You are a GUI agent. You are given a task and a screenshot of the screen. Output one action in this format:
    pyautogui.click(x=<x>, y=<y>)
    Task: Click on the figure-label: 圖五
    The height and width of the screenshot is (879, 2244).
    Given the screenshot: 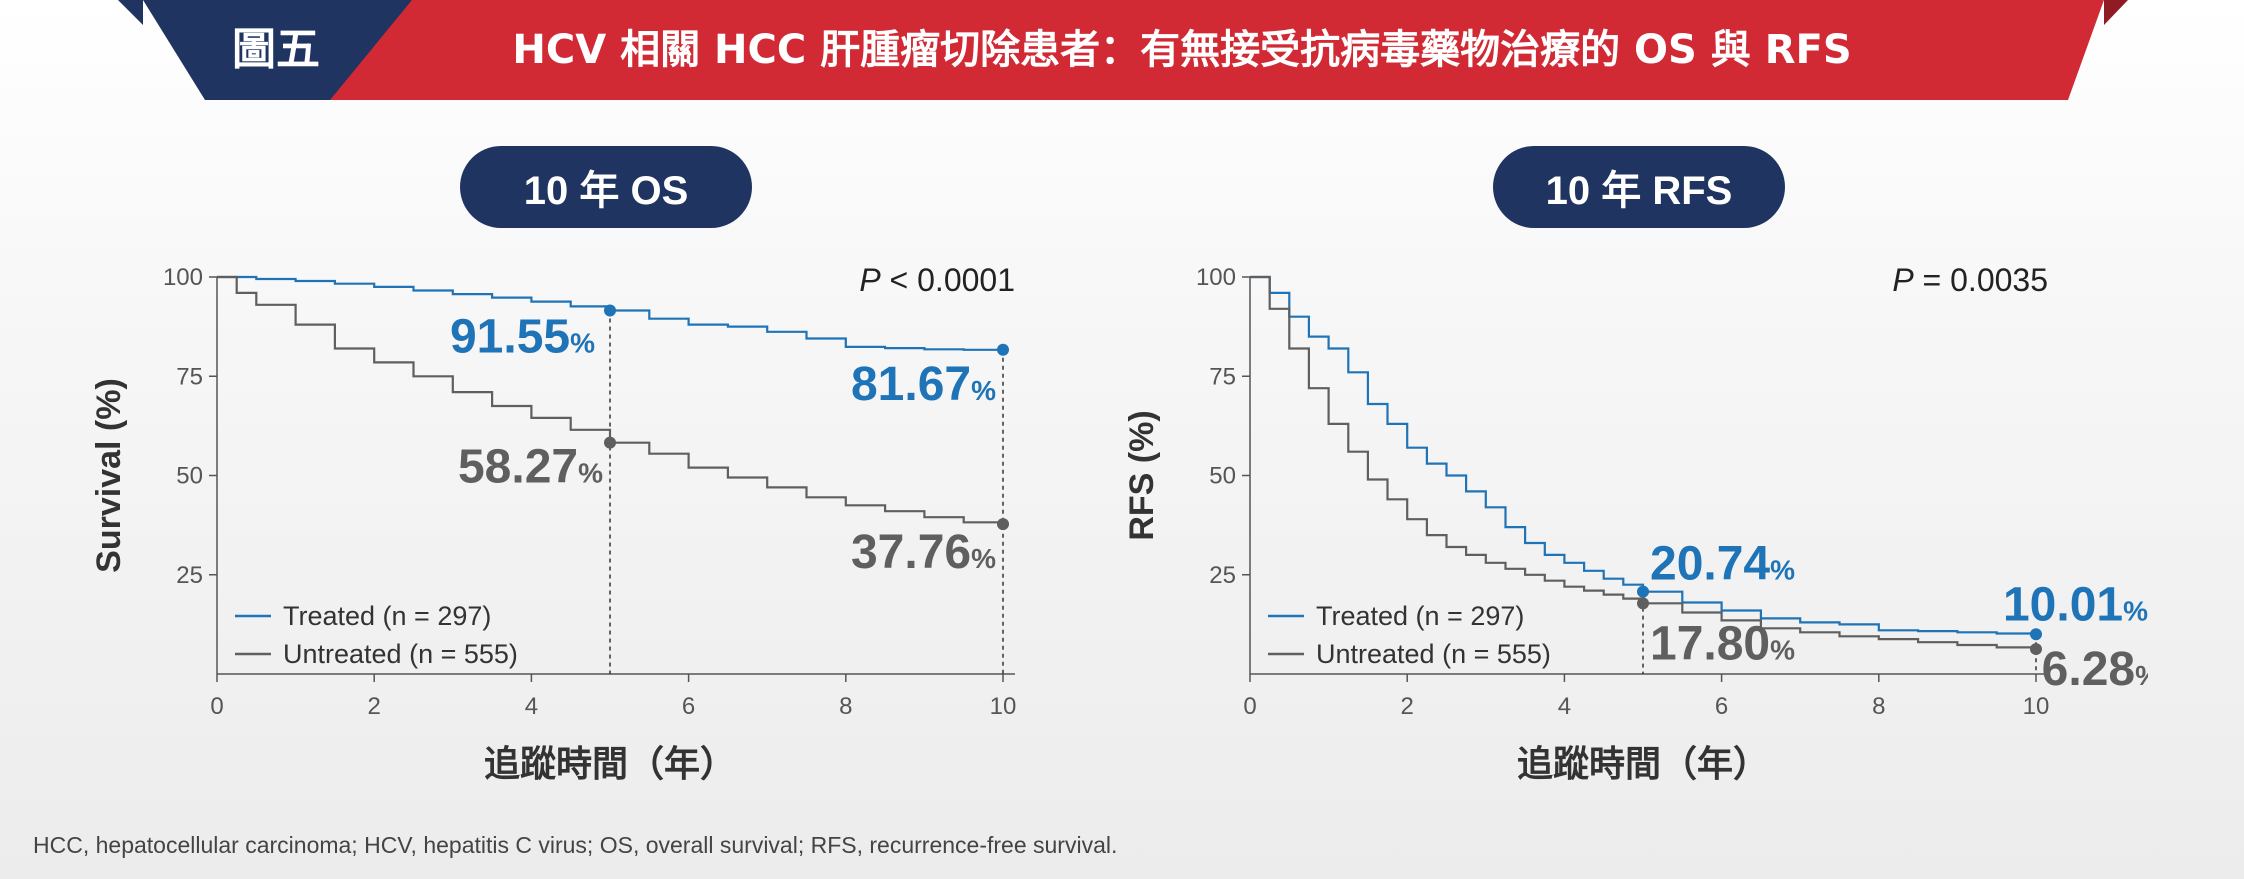 What is the action you would take?
    pyautogui.click(x=276, y=49)
    